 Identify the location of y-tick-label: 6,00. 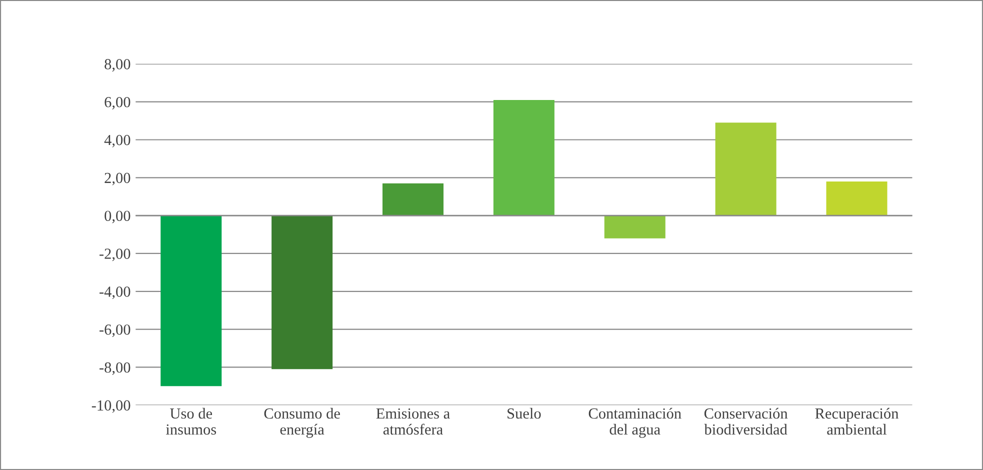
(117, 103).